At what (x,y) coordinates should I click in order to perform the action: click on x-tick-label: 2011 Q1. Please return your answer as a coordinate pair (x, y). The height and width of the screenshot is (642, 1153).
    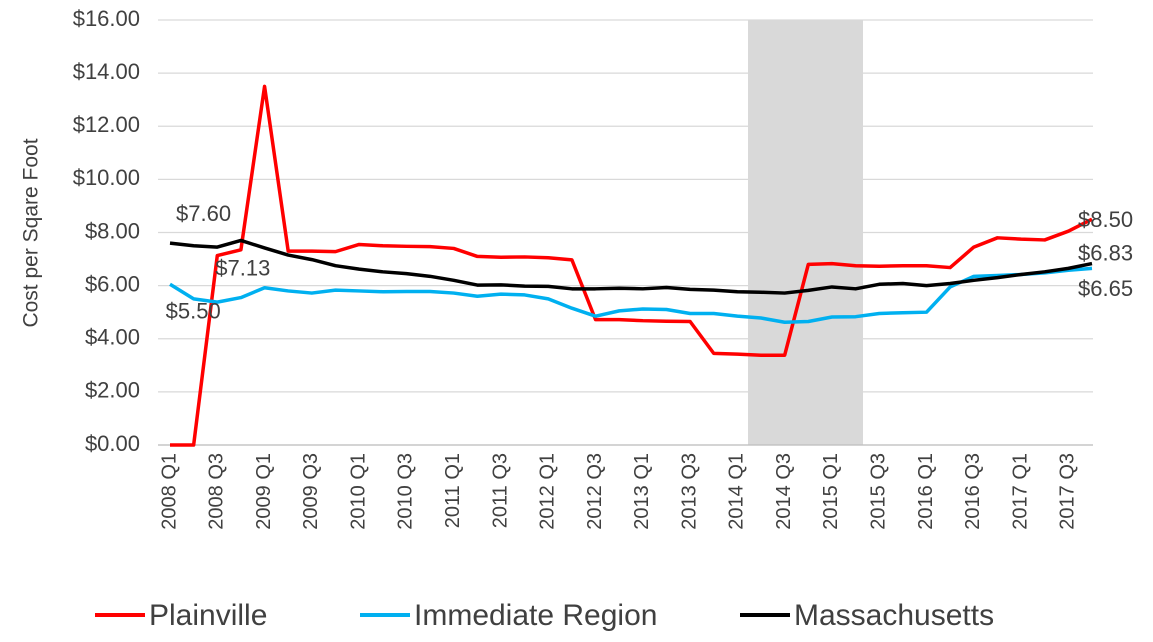
    Looking at the image, I should click on (453, 490).